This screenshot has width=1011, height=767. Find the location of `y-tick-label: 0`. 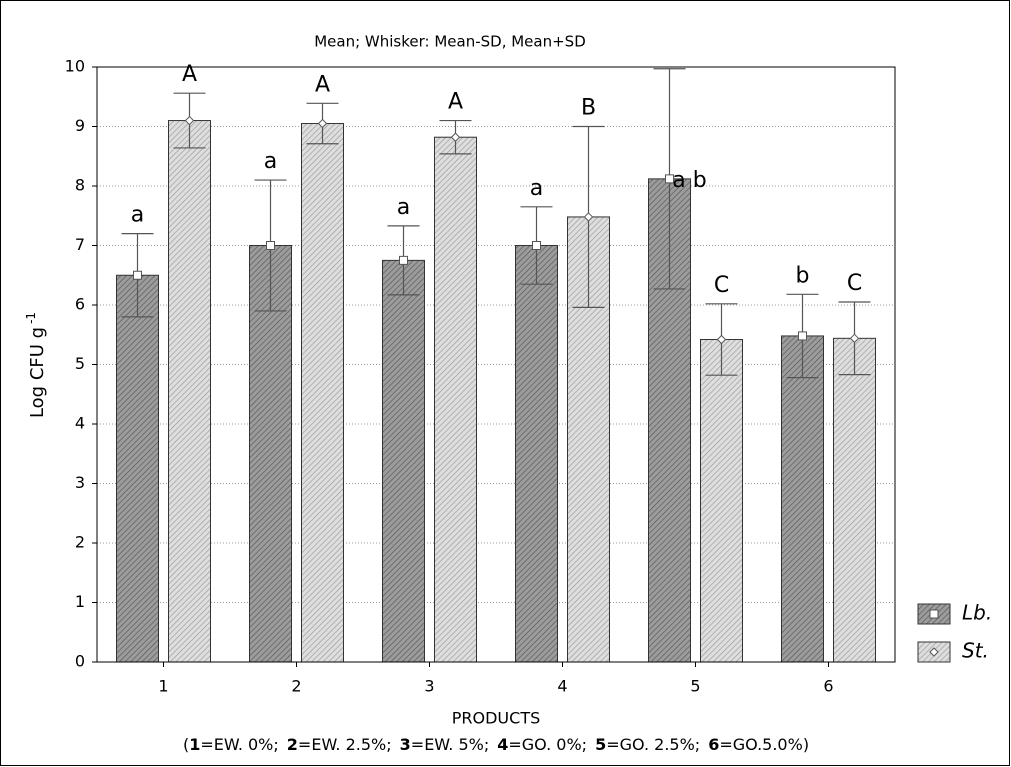

y-tick-label: 0 is located at coordinates (80, 661).